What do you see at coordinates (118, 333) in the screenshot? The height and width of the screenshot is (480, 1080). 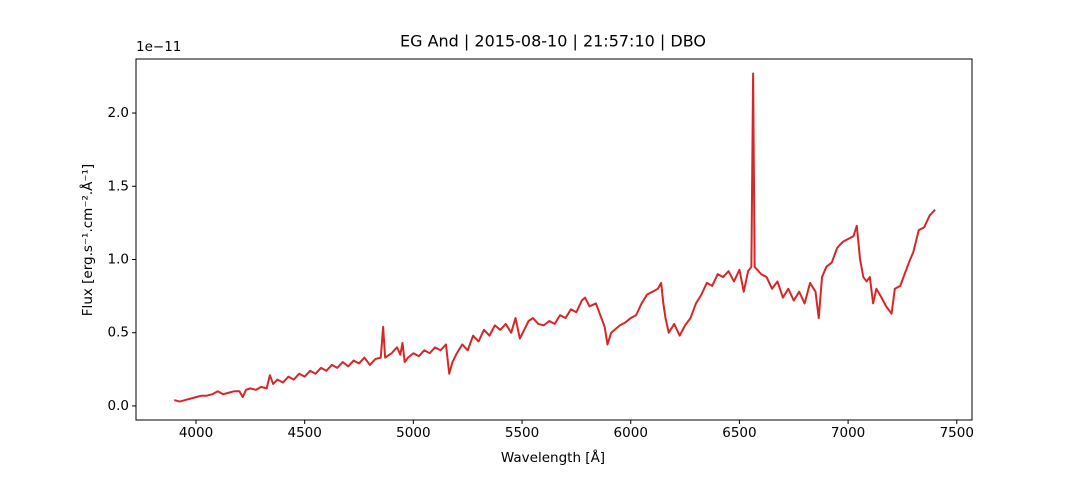 I see `y-tick-label: 0.5` at bounding box center [118, 333].